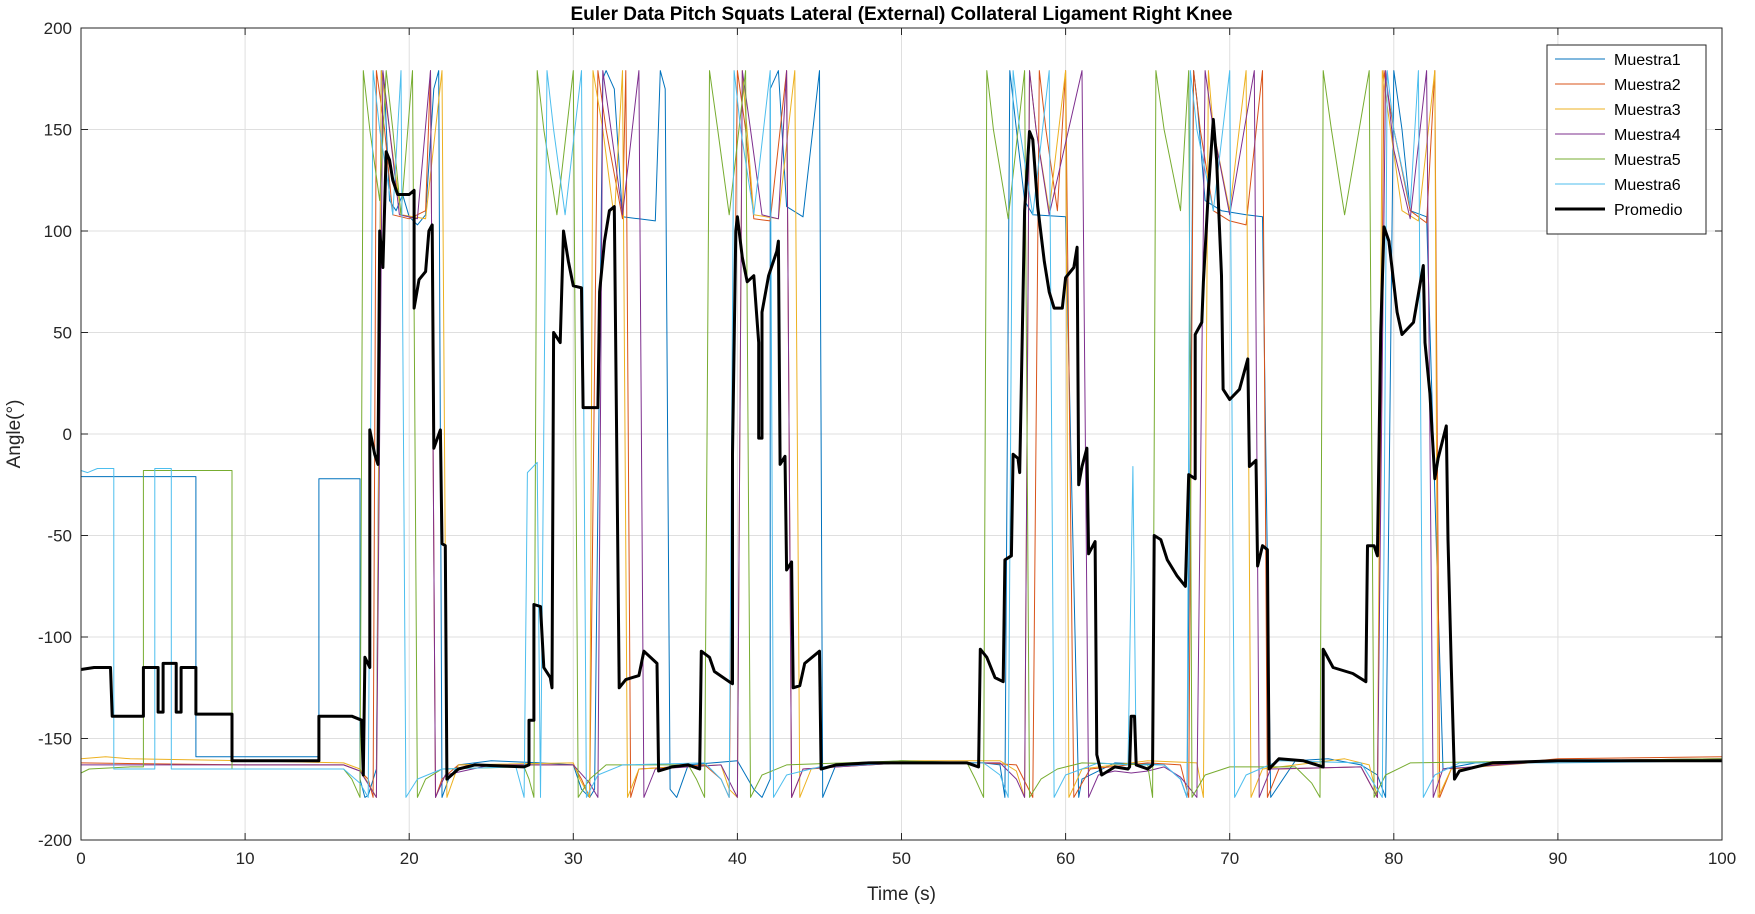  I want to click on legend-box, so click(1626, 139).